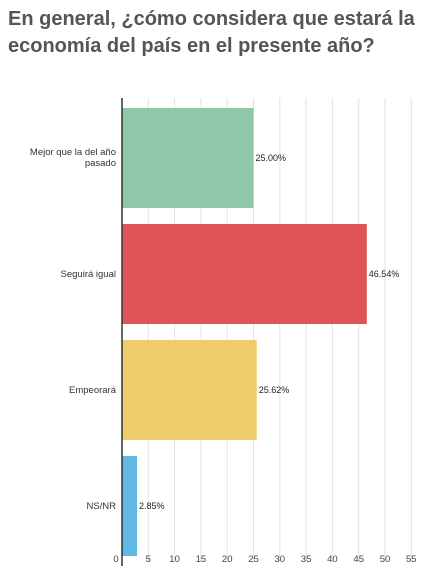 This screenshot has height=576, width=429. I want to click on x-tick-label-10: 10, so click(174, 559).